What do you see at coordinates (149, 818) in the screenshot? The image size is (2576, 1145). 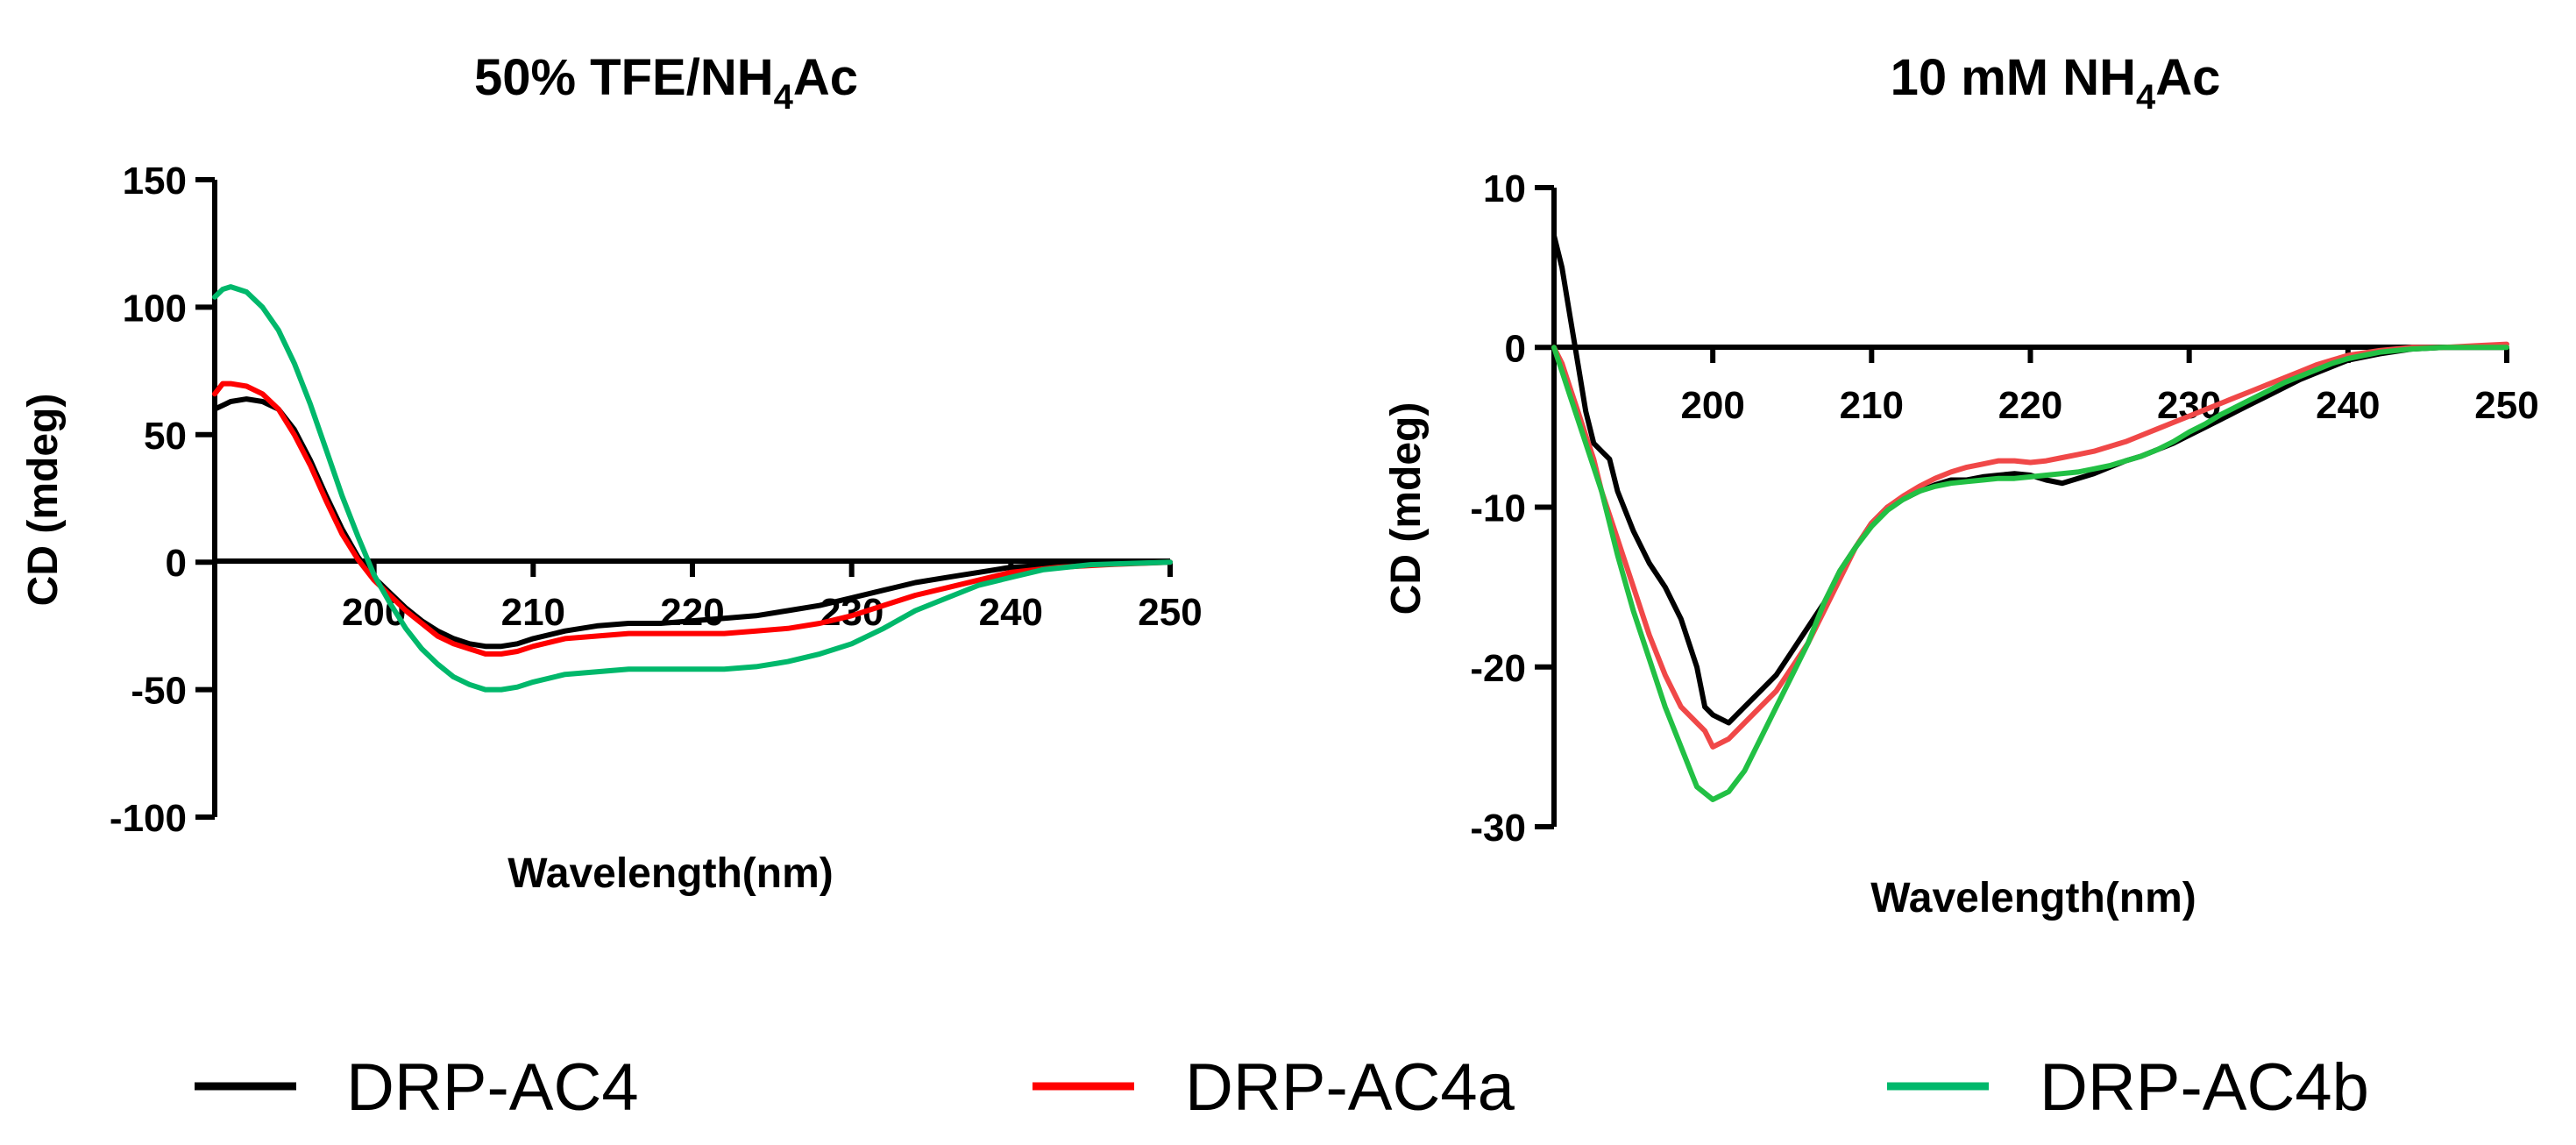 I see `y-tick-label: -100` at bounding box center [149, 818].